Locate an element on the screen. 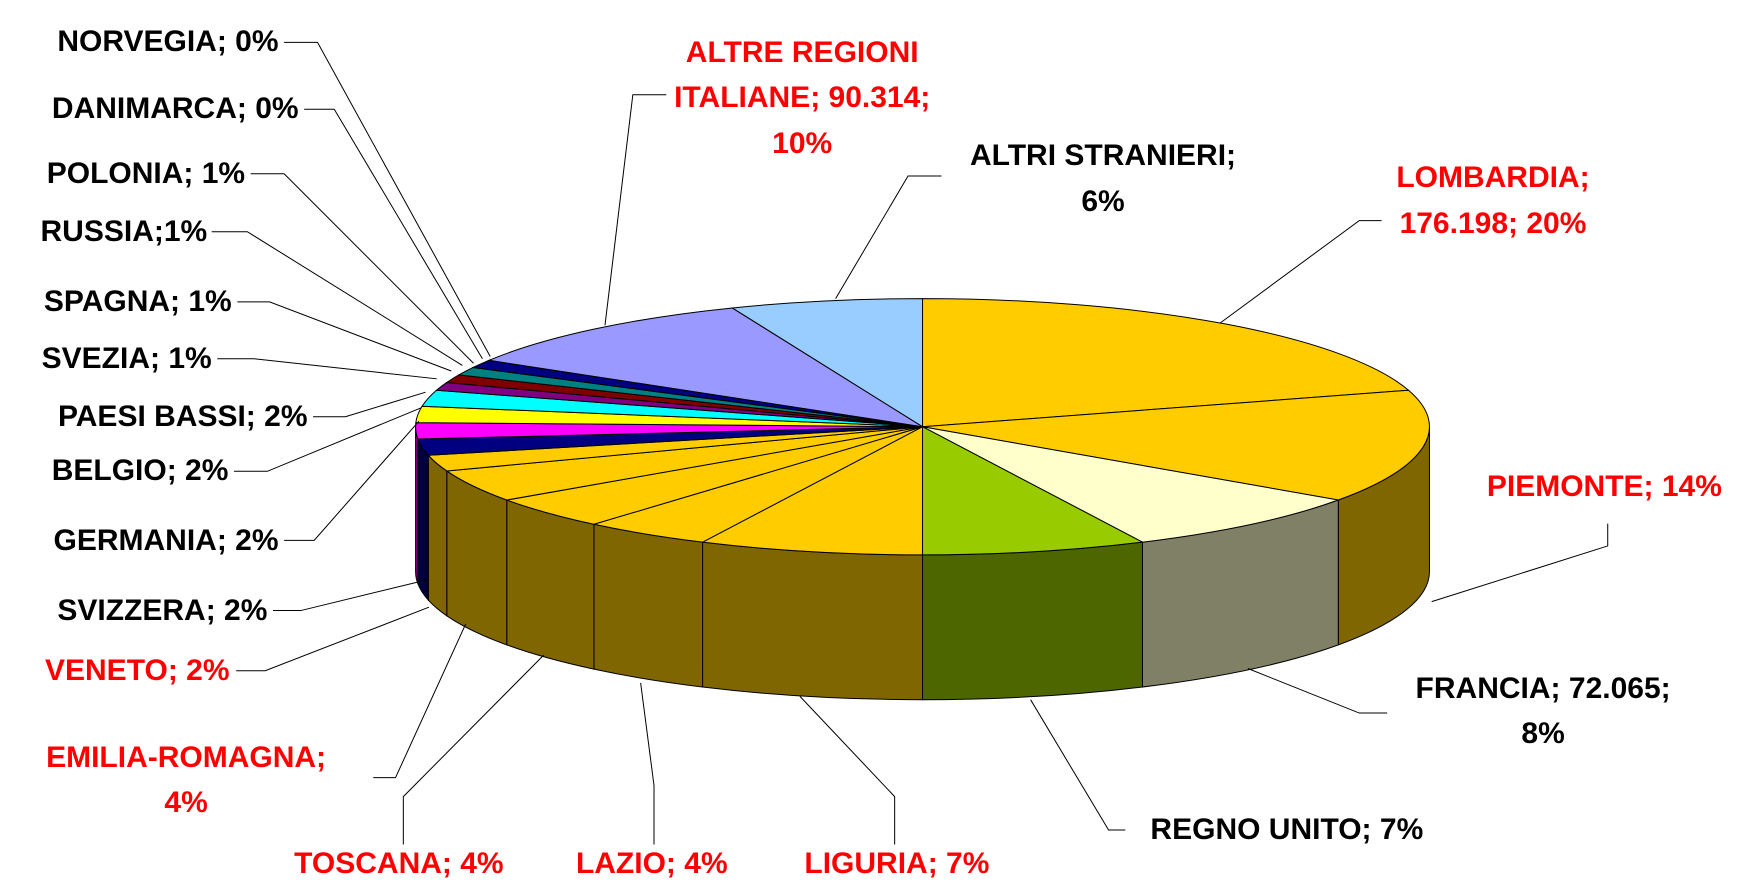 This screenshot has width=1747, height=886. data-label: ALTRE REGIONI ITALIANE; 90.314; 10% is located at coordinates (802, 98).